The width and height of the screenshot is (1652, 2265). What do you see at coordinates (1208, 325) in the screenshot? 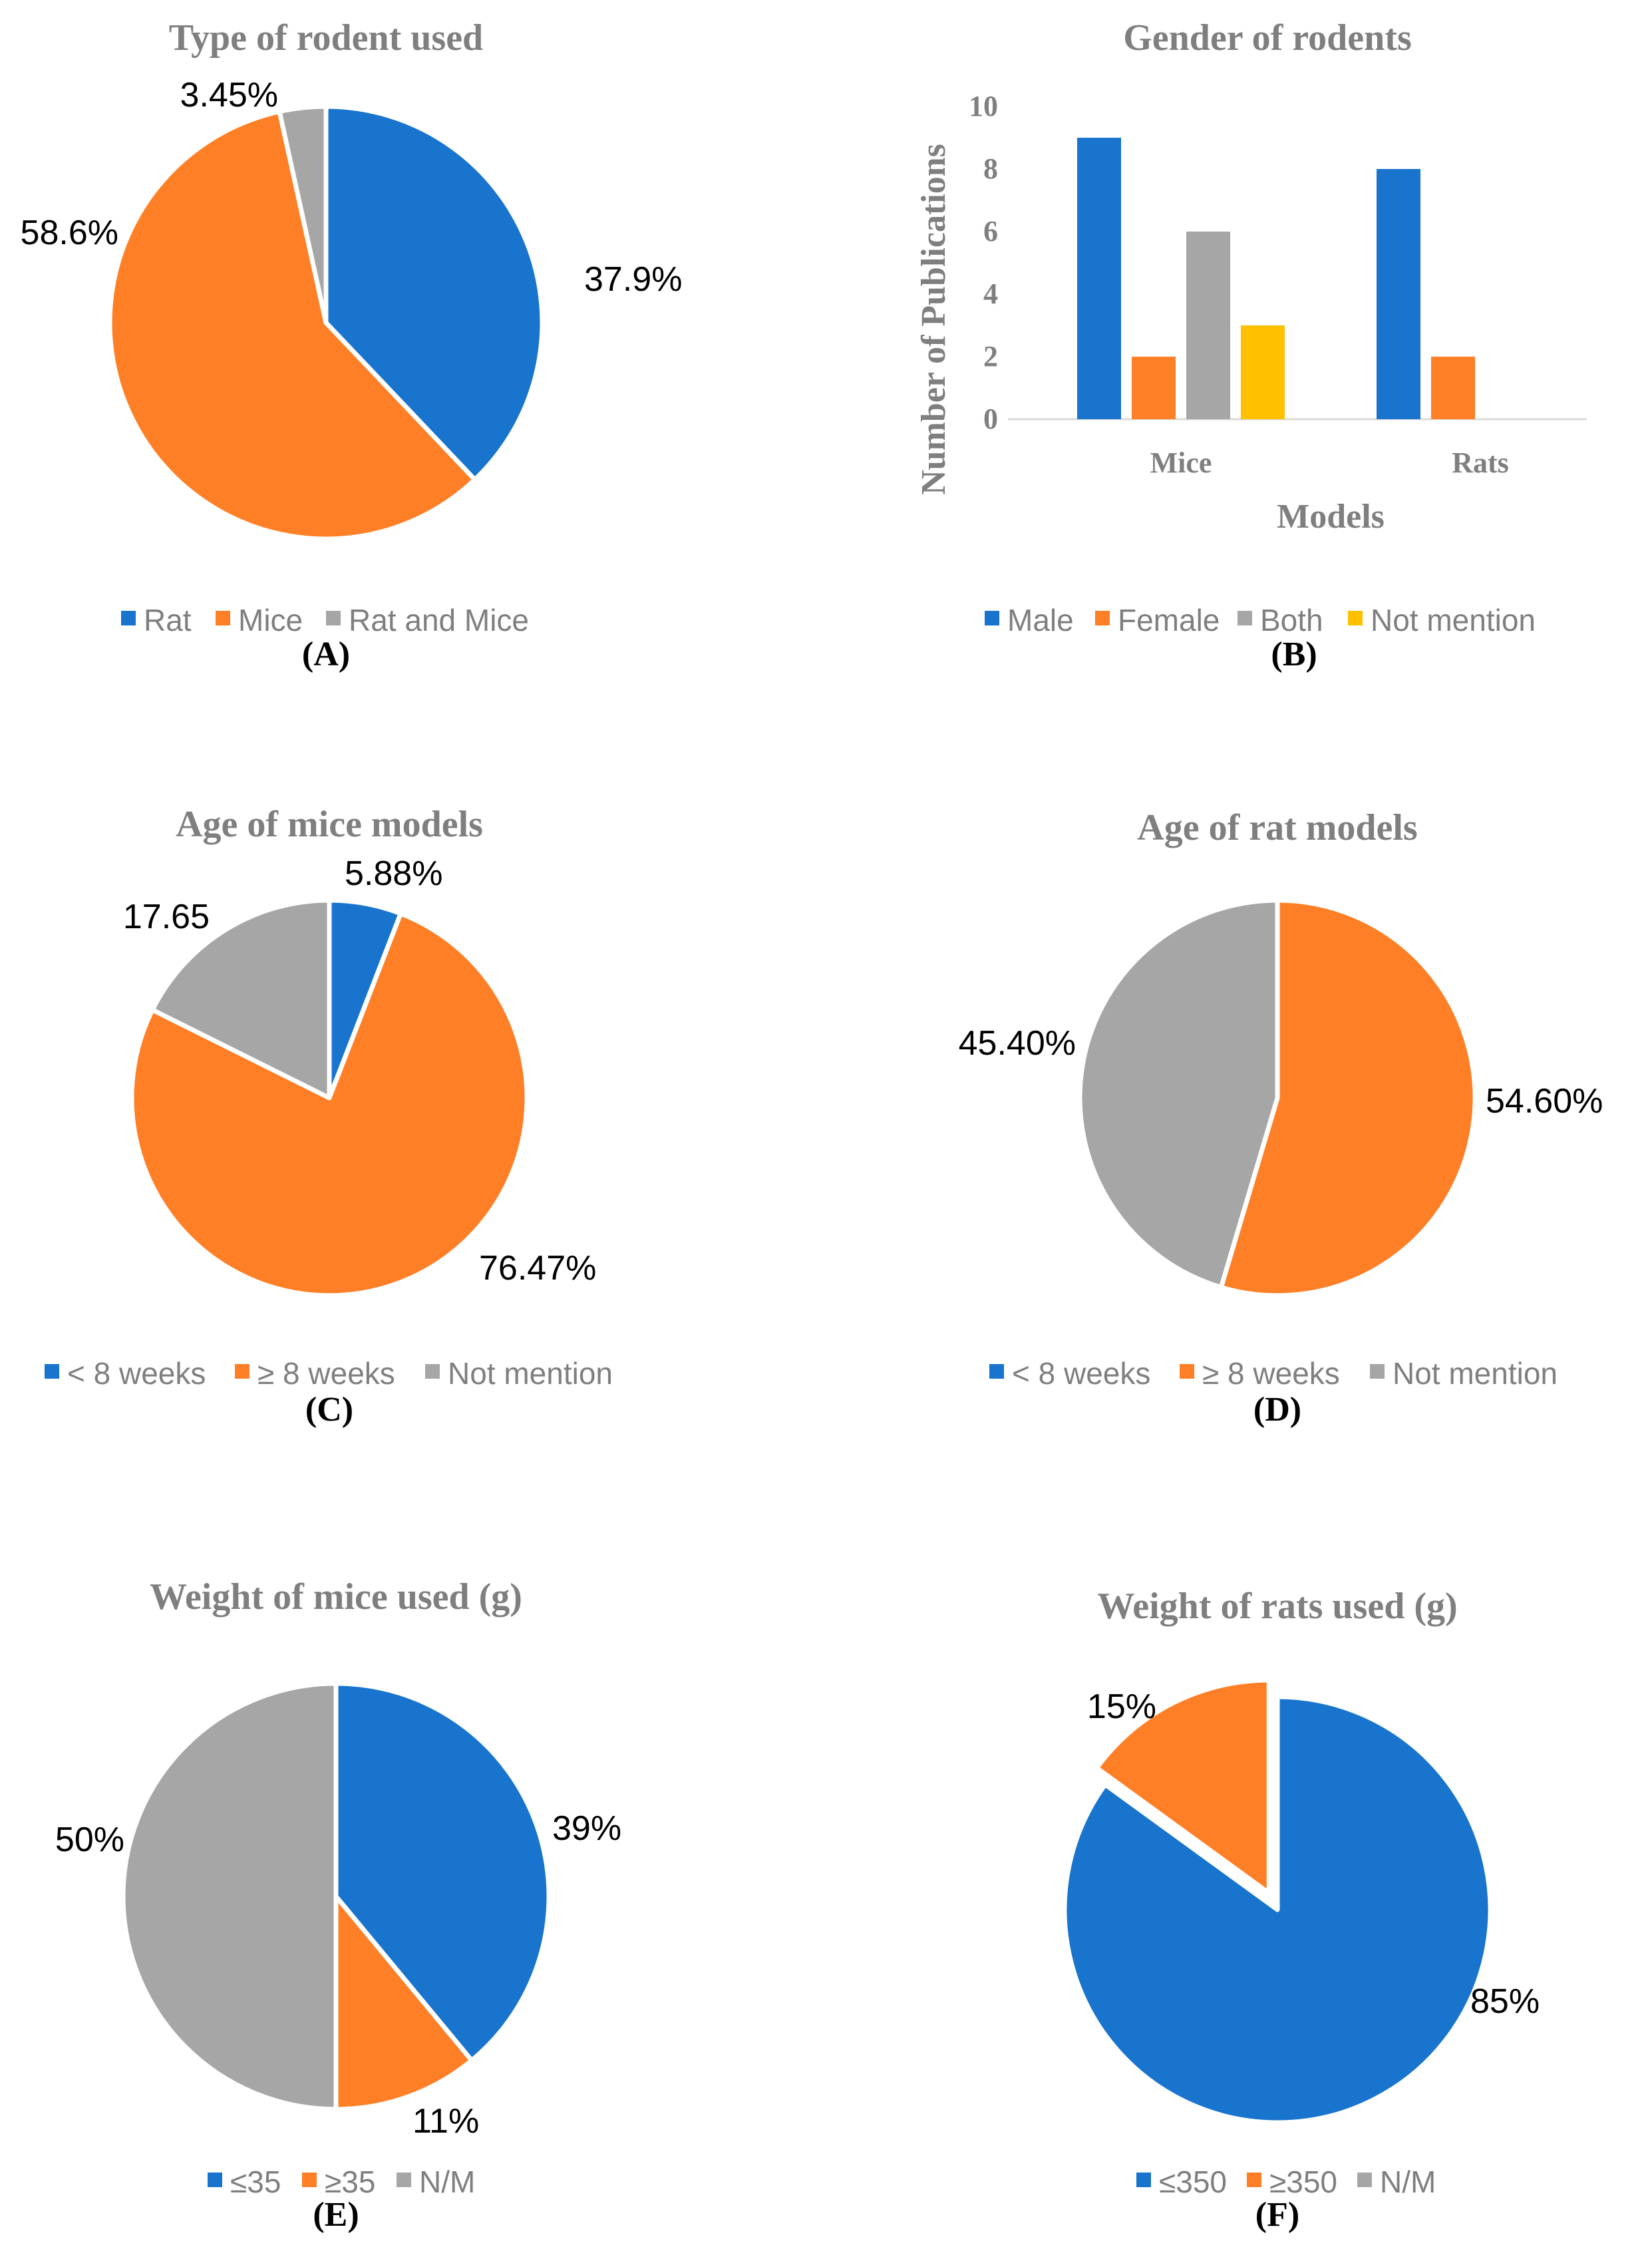
I see `bar-mice-both` at bounding box center [1208, 325].